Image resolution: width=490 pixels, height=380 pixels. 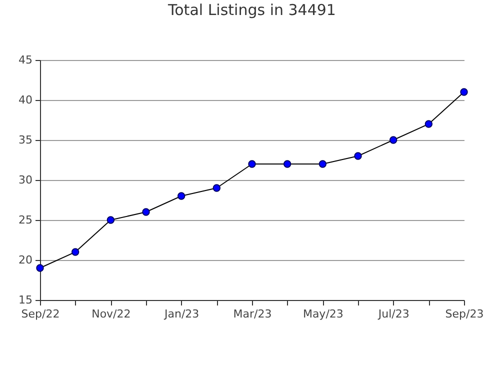 I want to click on x-tick-label: Mar/23, so click(x=252, y=314).